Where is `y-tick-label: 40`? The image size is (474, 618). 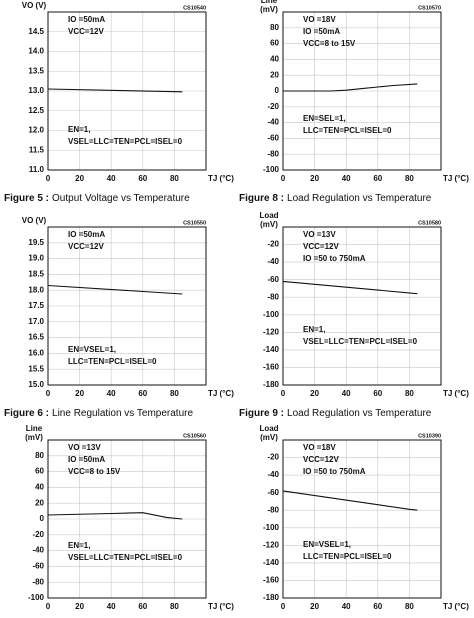 y-tick-label: 40 is located at coordinates (274, 59).